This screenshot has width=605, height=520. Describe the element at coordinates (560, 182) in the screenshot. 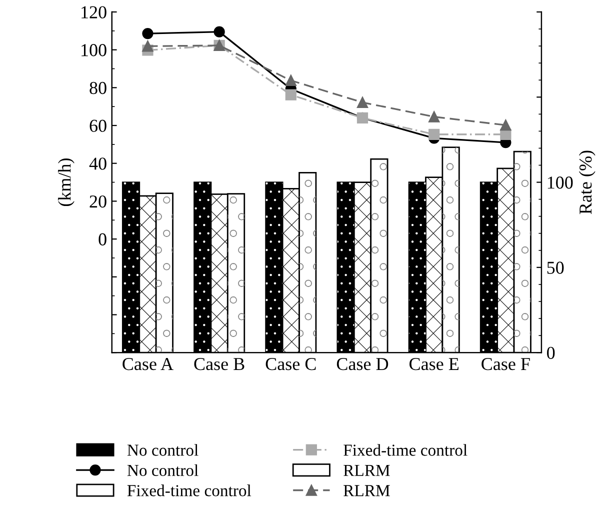

I see `y2-tick-label: 100` at that location.